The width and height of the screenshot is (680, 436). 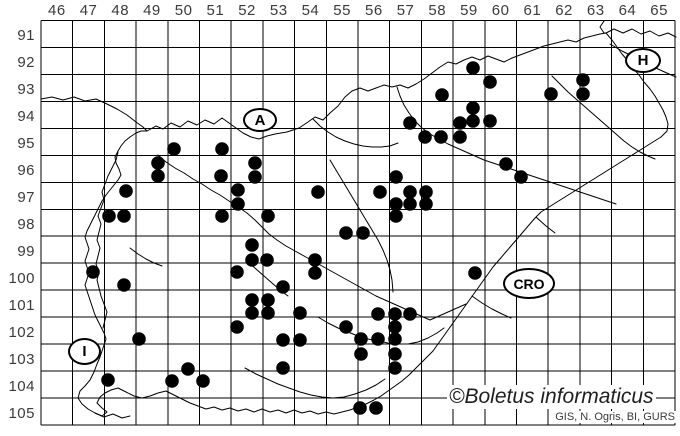 I want to click on austria-letter: A, so click(x=260, y=120).